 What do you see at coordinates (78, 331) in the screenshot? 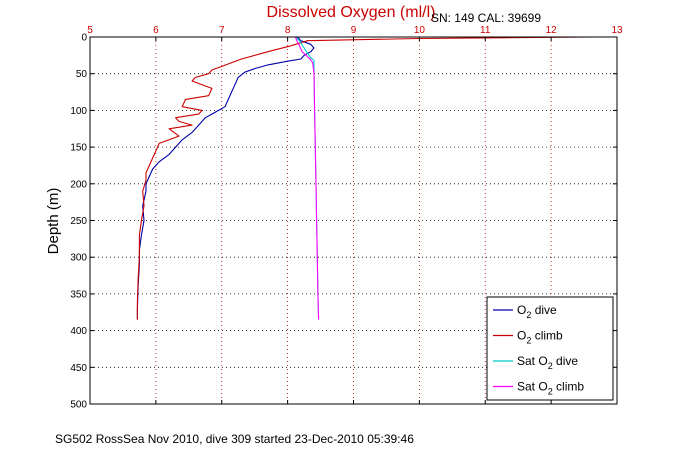
I see `y-tick-label: 400` at bounding box center [78, 331].